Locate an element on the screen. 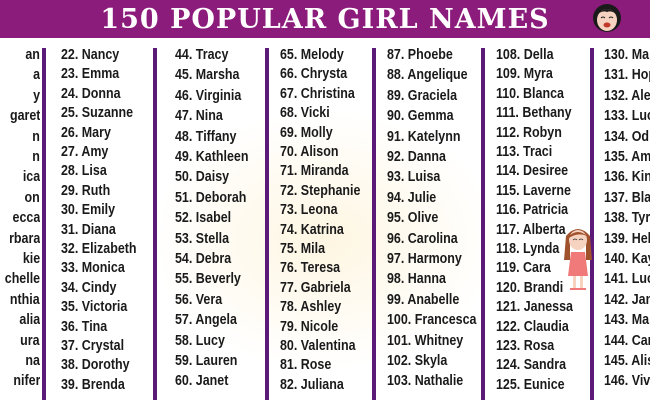 The image size is (650, 400). name-list-item: 137. Bla is located at coordinates (627, 197).